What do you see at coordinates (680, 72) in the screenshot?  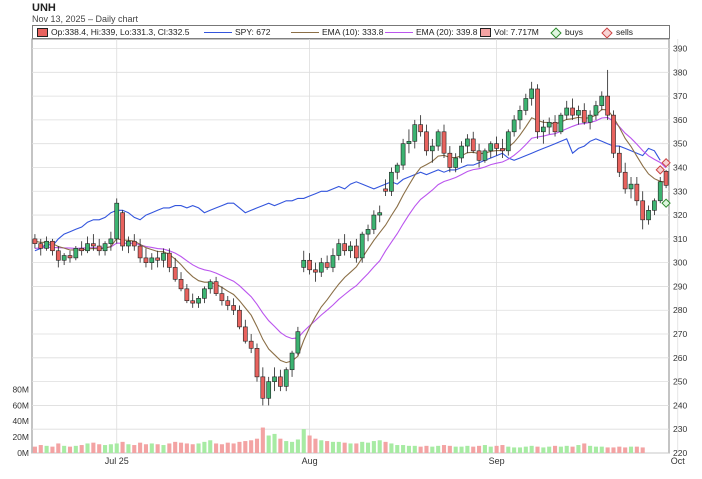 I see `price-tick-label: 380` at bounding box center [680, 72].